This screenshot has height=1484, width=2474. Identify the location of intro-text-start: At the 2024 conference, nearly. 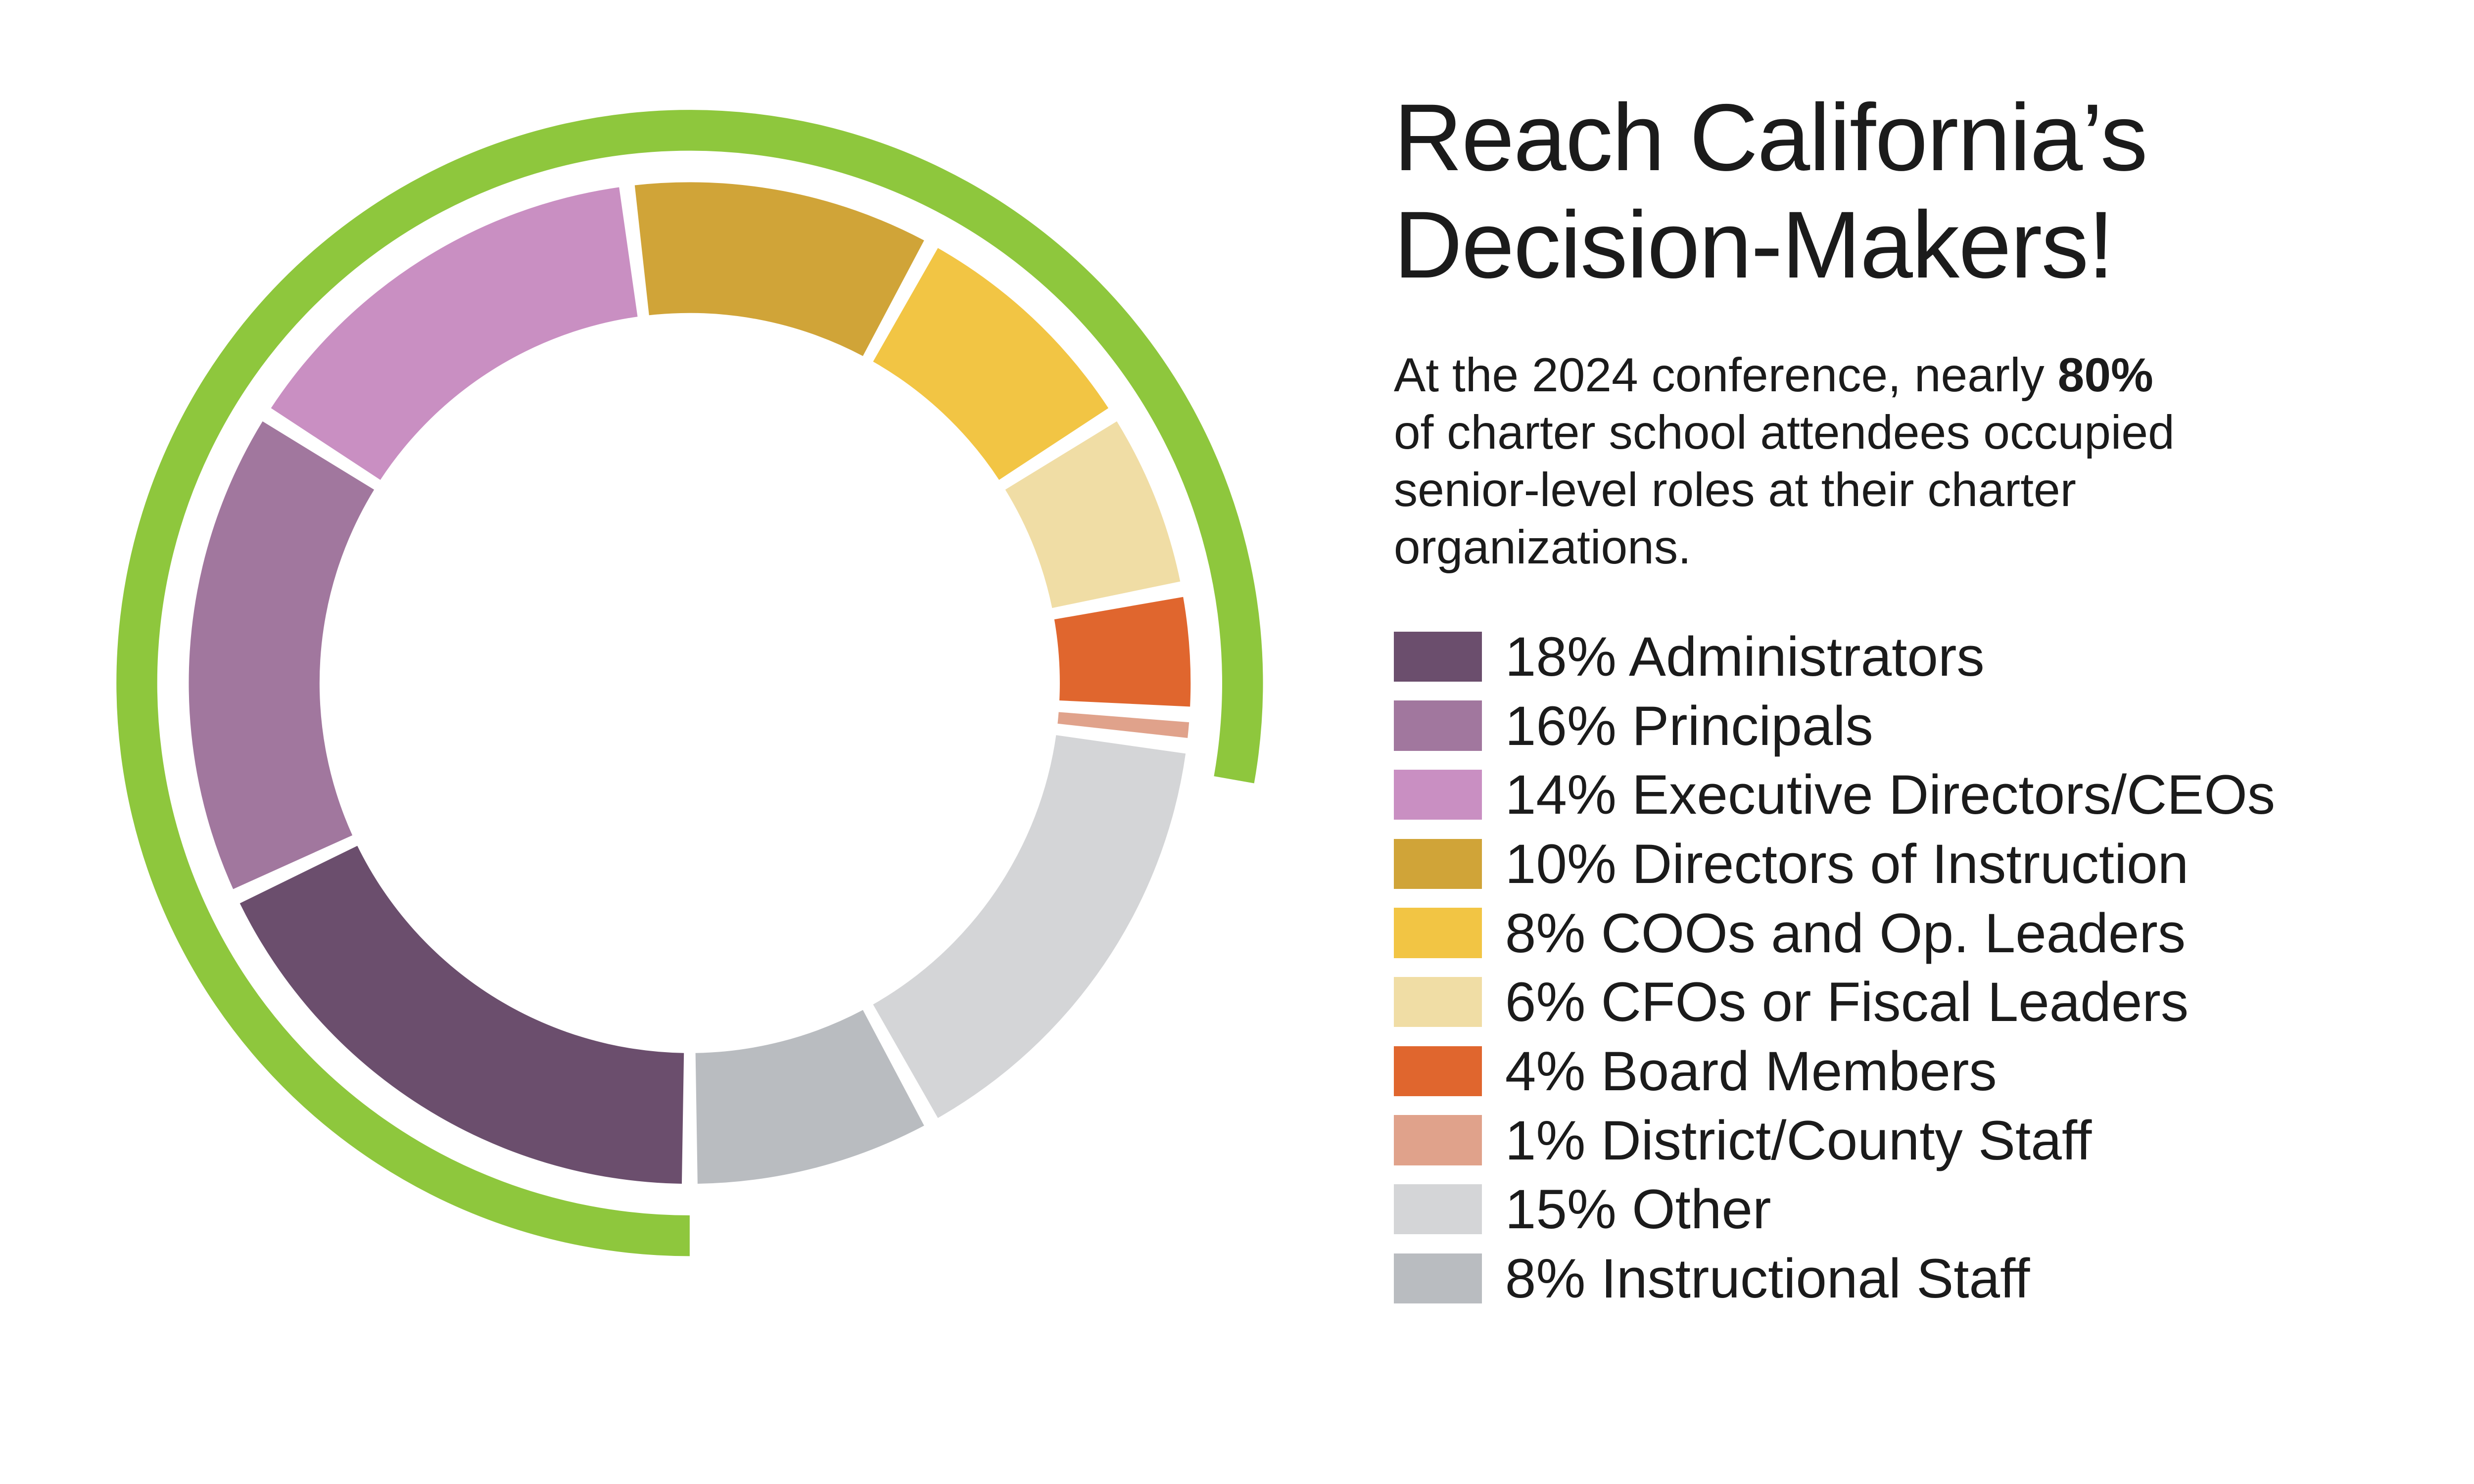
(1726, 375).